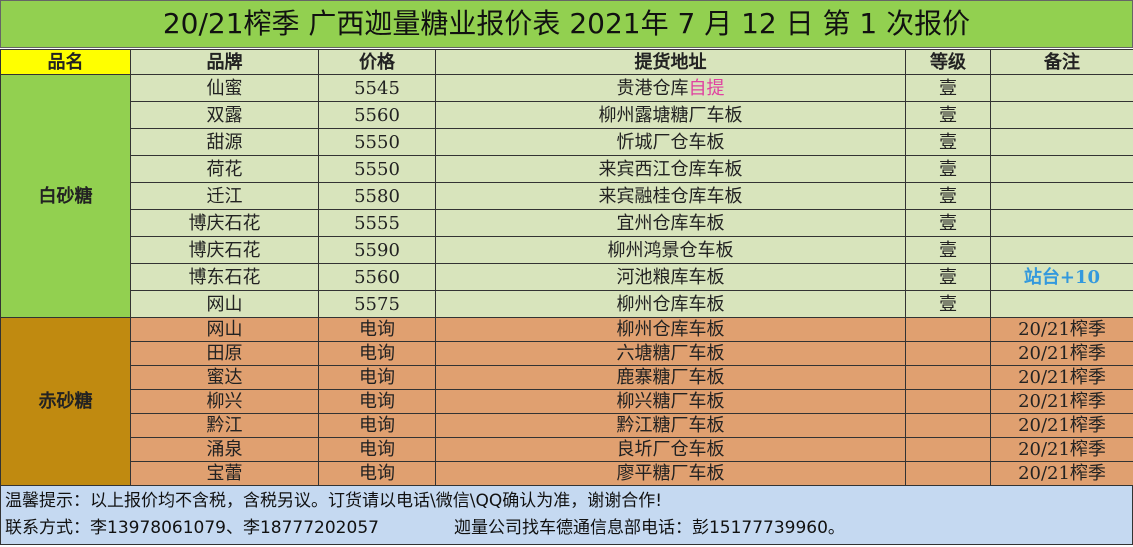 This screenshot has width=1133, height=547. Describe the element at coordinates (652, 88) in the screenshot. I see `address-text: 贵港仓库` at that location.